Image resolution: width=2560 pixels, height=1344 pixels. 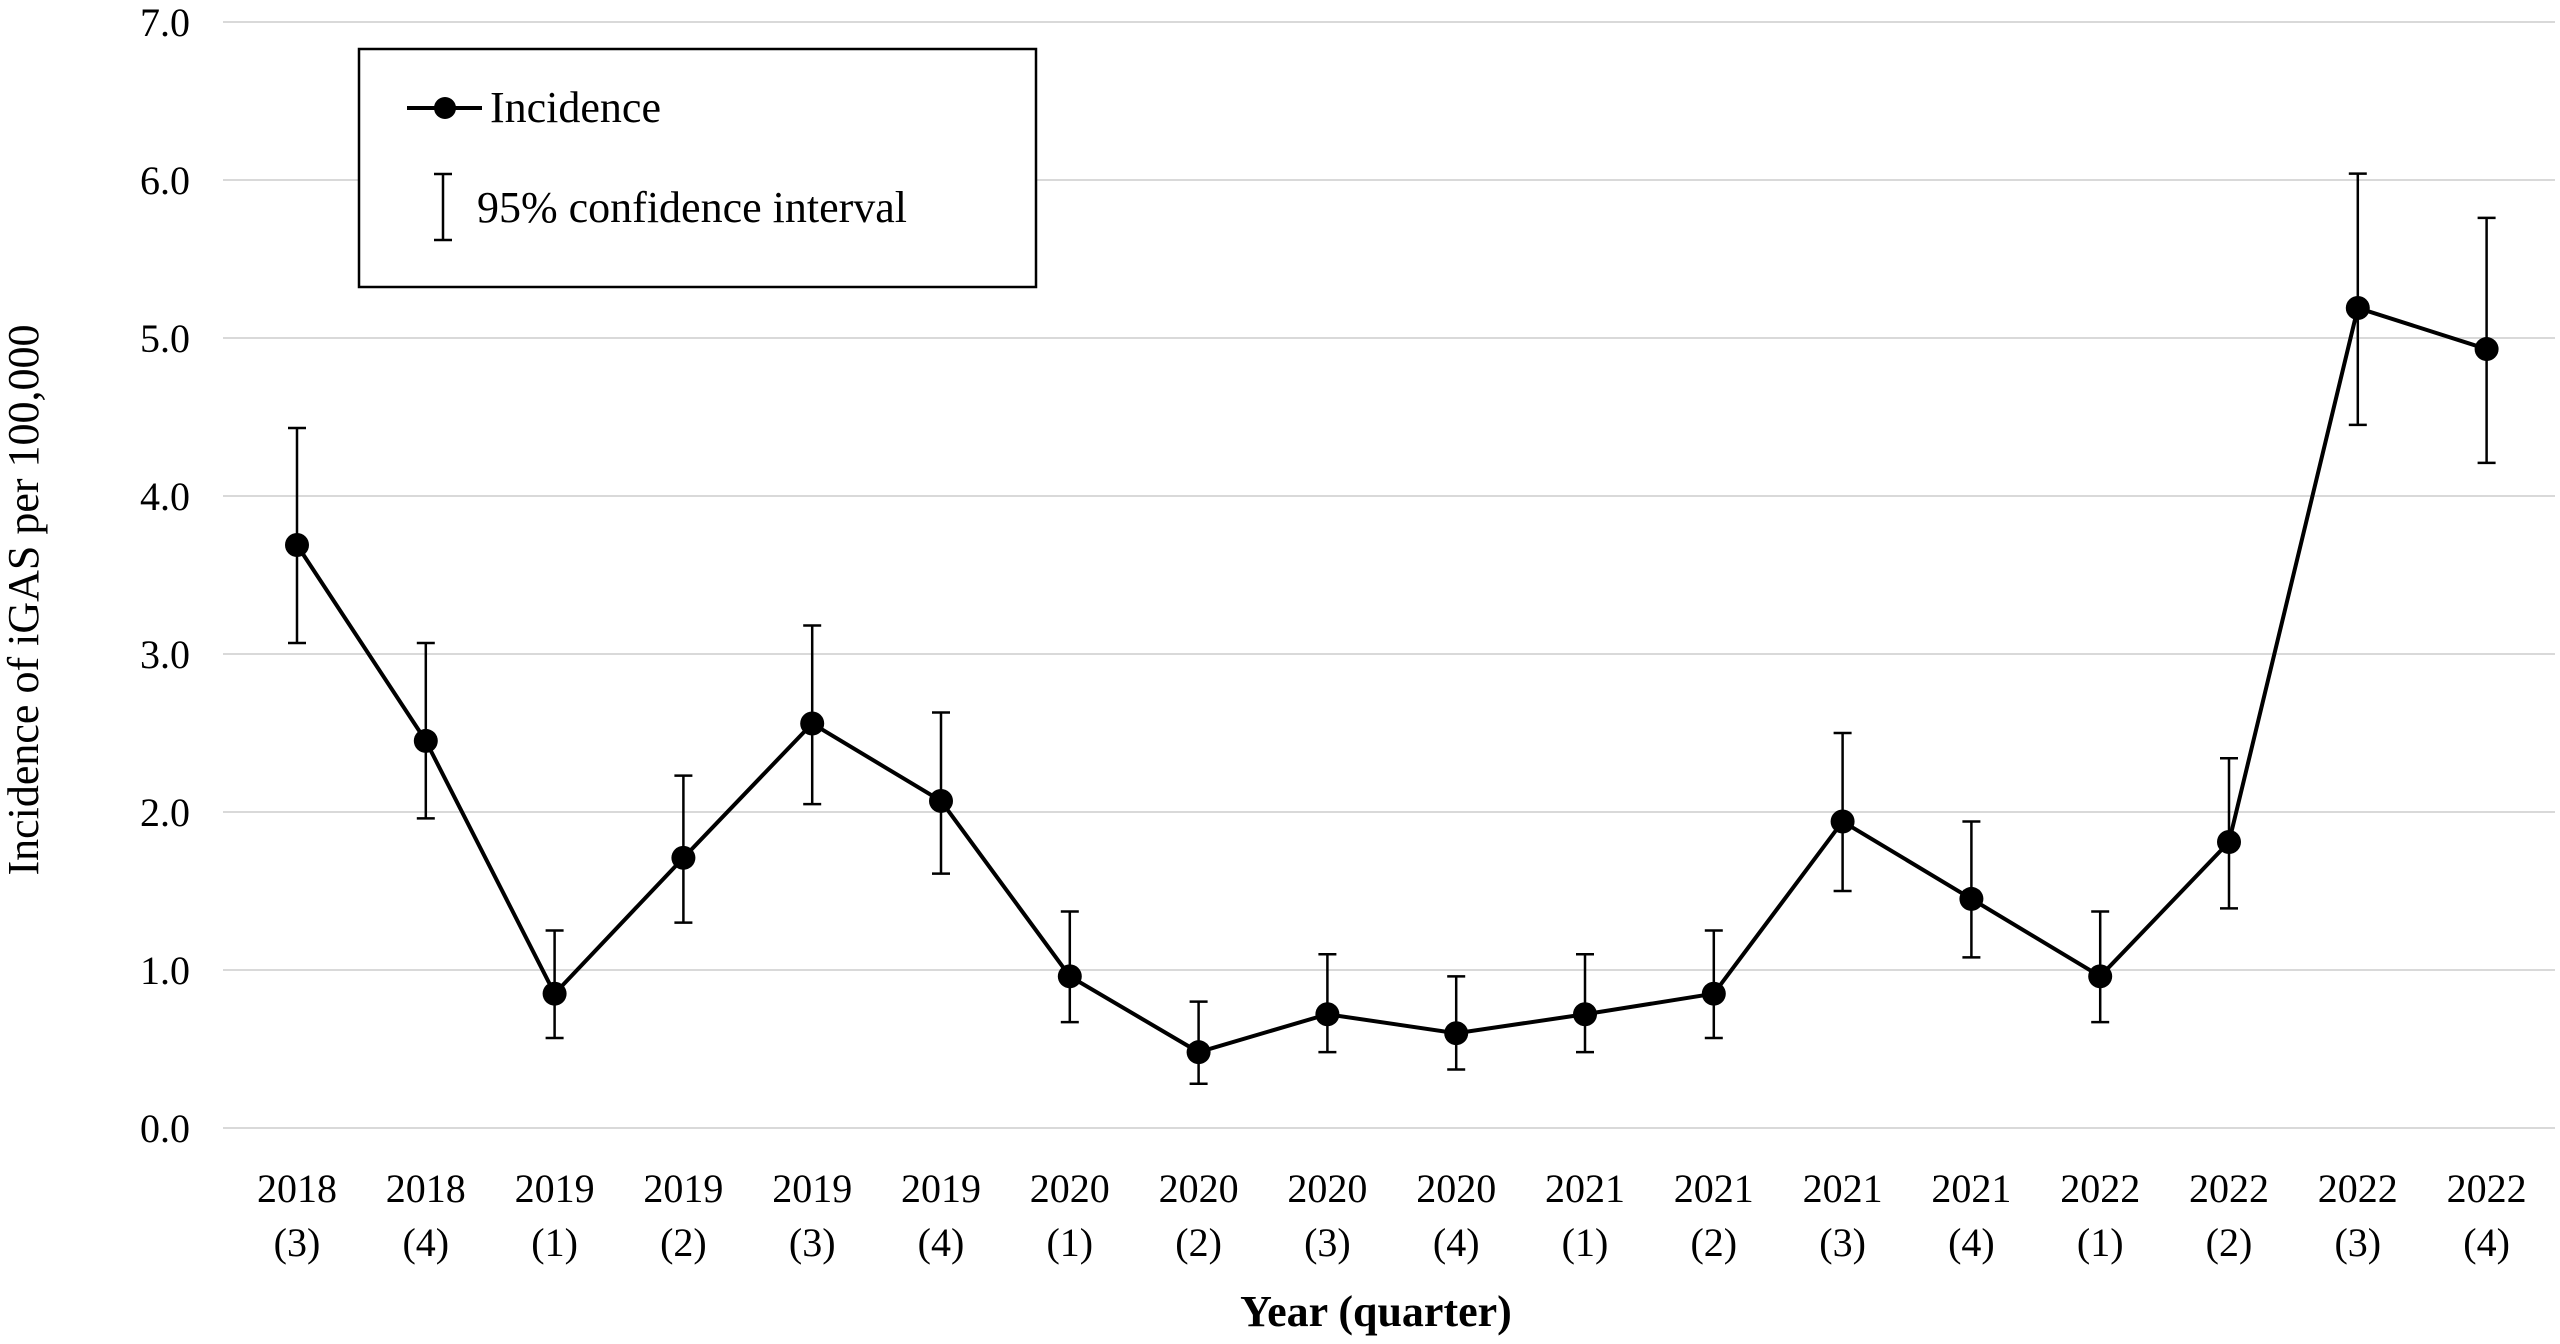 I want to click on legend-label-ci: 95% confidence interval, so click(x=692, y=207).